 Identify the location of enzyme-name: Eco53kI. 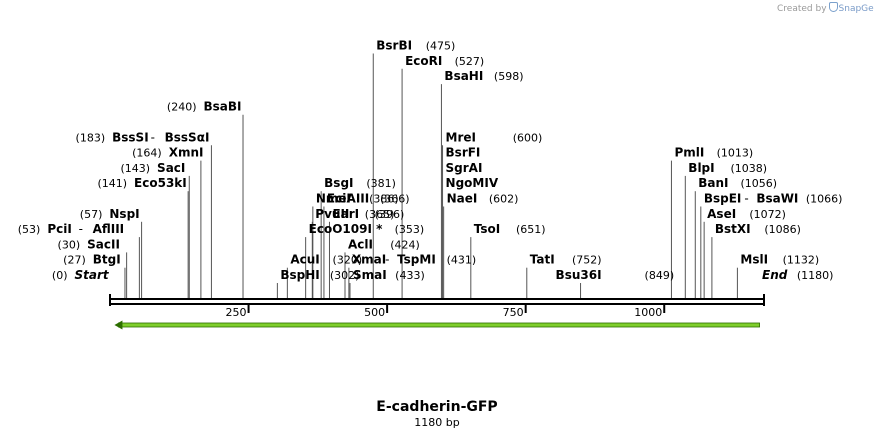
(160, 183).